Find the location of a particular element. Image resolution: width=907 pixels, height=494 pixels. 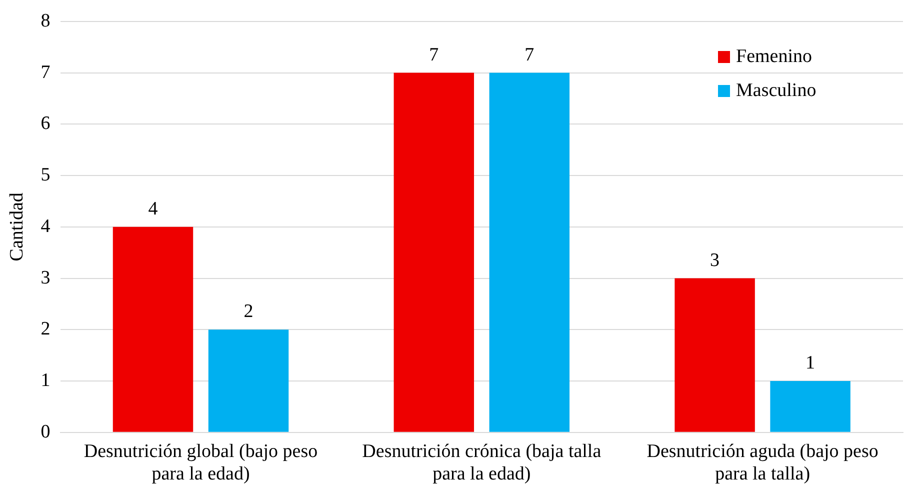

y-axis-title: Cantidad is located at coordinates (17, 227).